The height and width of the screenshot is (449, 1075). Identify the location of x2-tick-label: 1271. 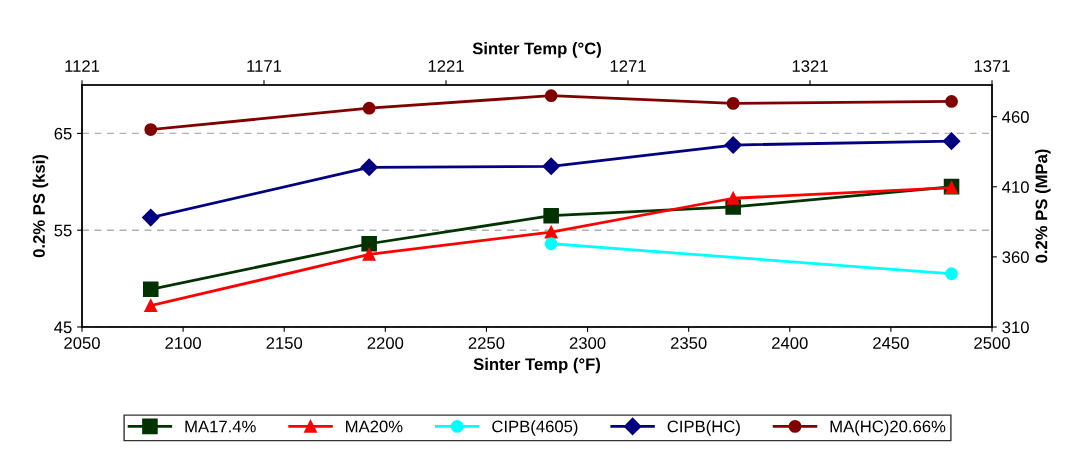
(628, 66).